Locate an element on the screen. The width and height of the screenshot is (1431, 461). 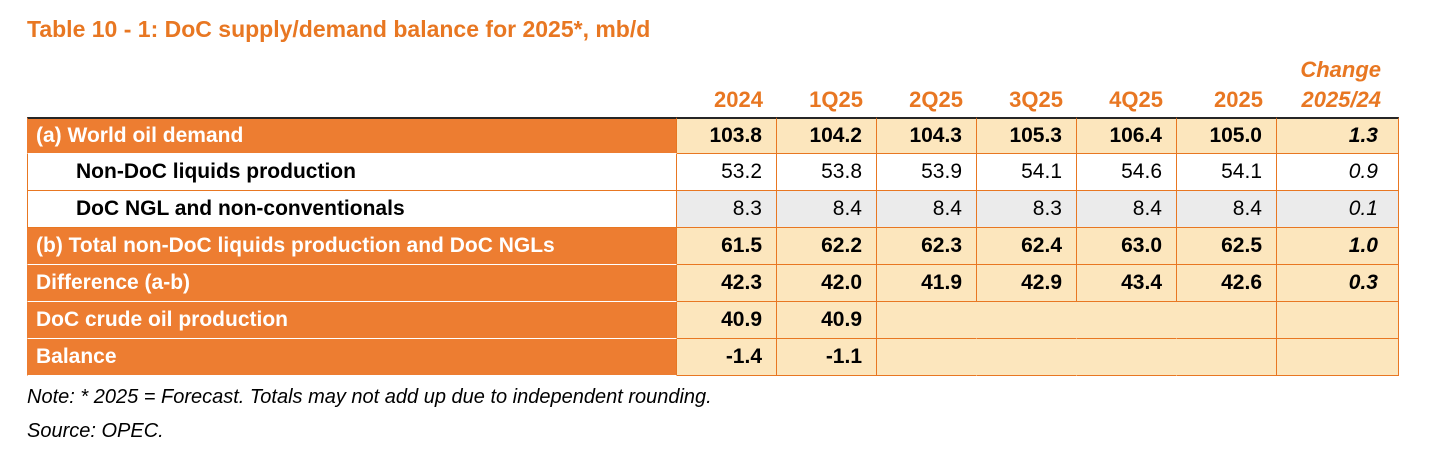
column-header-2q25: 2Q25 is located at coordinates (927, 101).